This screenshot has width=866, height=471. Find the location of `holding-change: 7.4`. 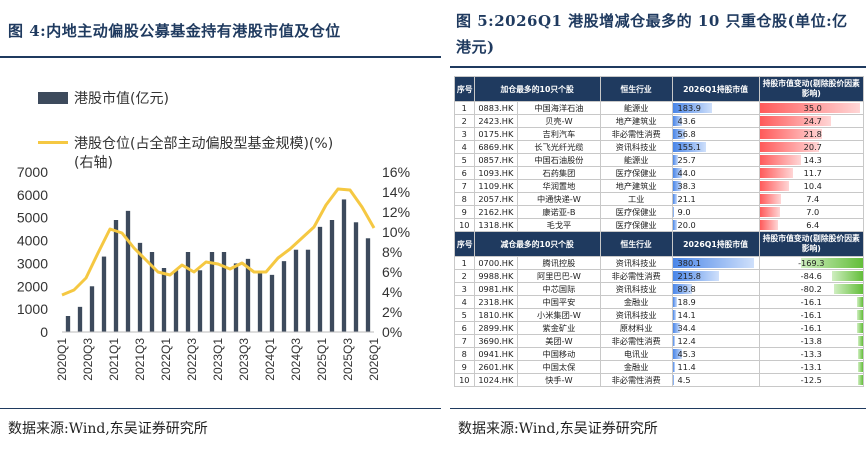

holding-change: 7.4 is located at coordinates (811, 199).